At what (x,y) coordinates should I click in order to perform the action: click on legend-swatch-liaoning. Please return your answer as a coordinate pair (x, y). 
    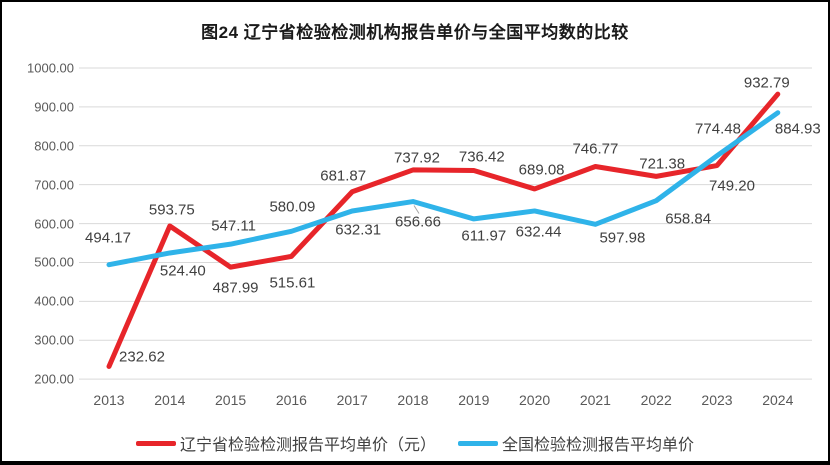
    Looking at the image, I should click on (155, 443).